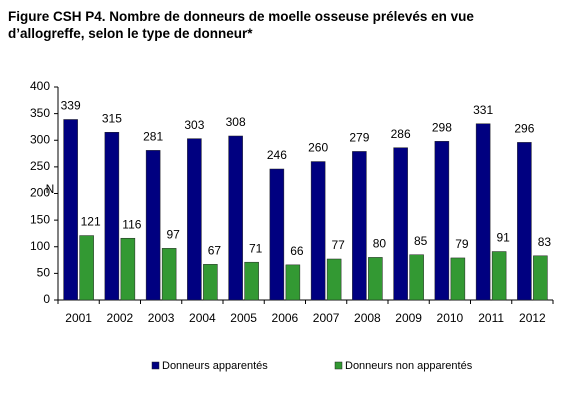 The height and width of the screenshot is (400, 568). What do you see at coordinates (277, 155) in the screenshot?
I see `value-label: 246` at bounding box center [277, 155].